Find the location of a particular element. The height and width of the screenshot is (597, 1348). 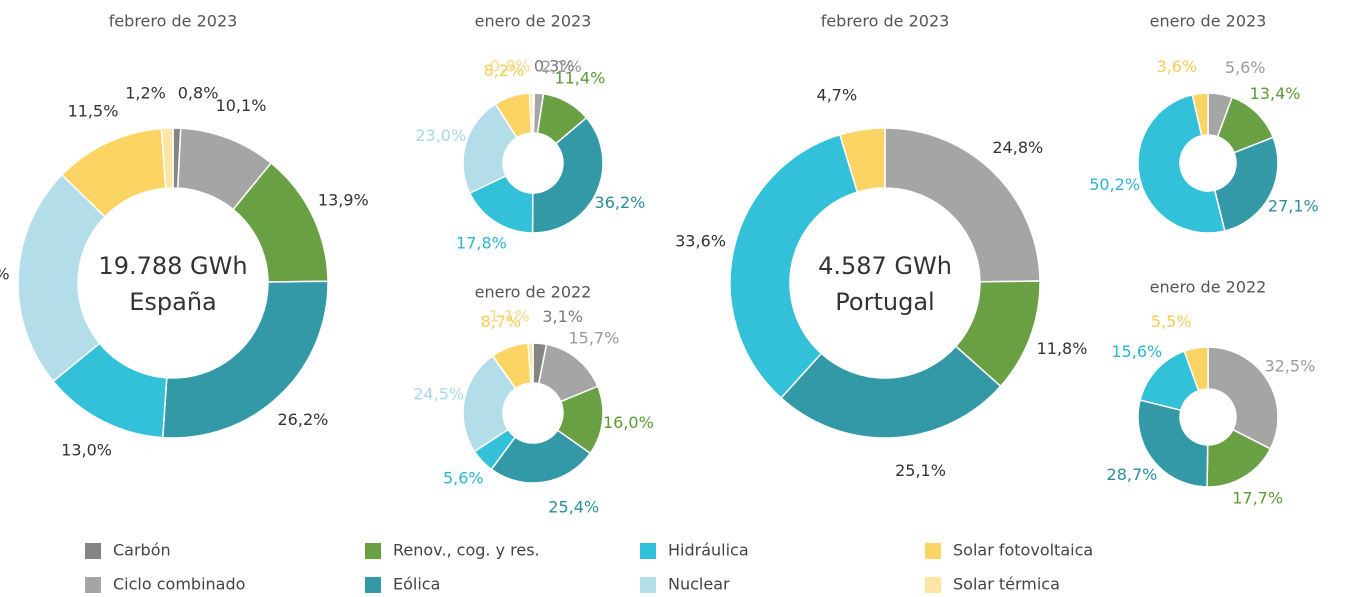

value-label: 16,0% is located at coordinates (628, 422).